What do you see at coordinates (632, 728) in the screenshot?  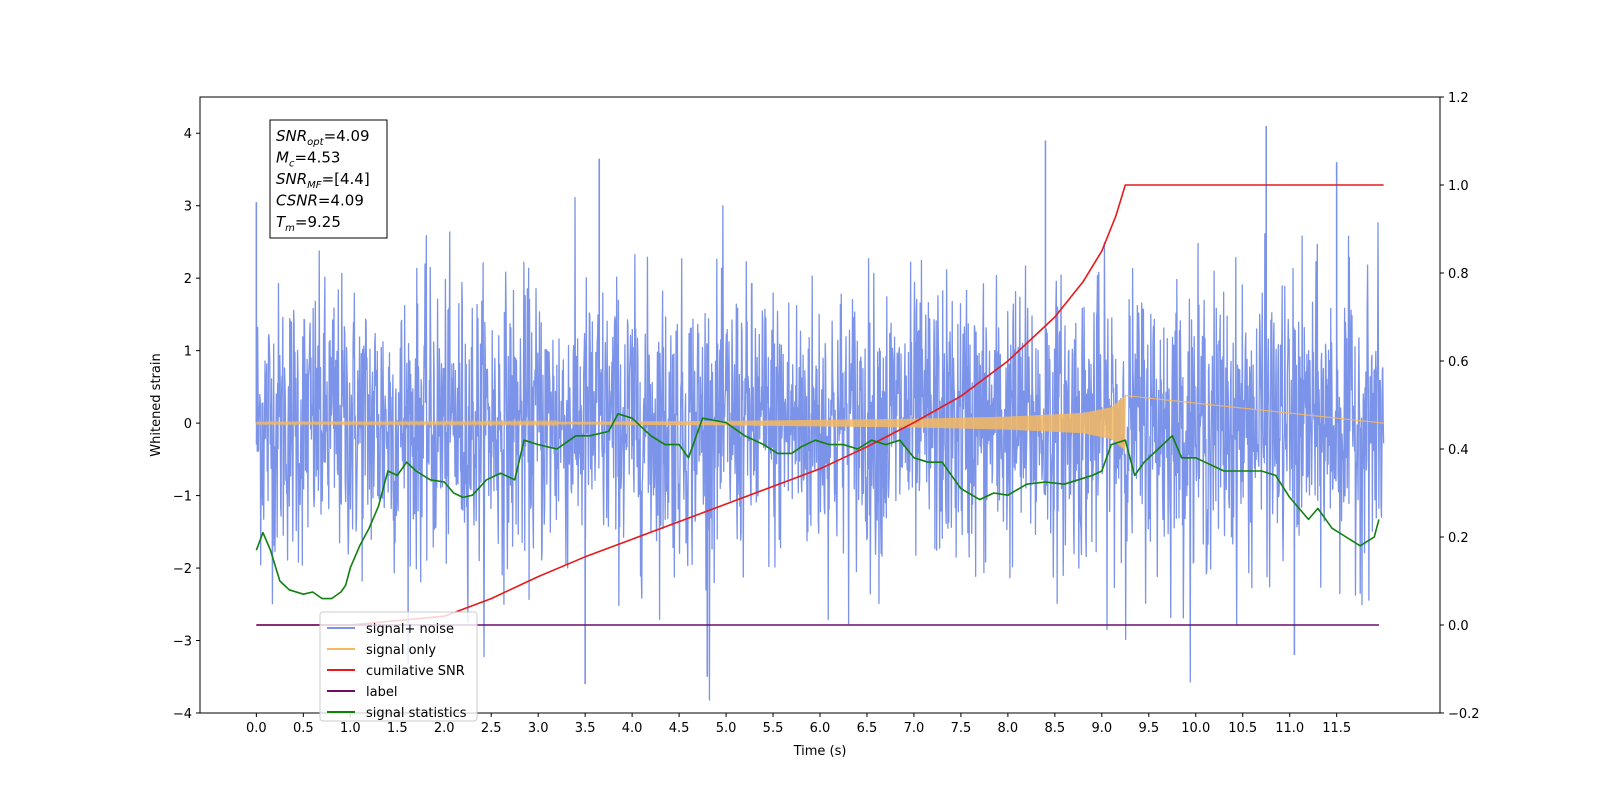 I see `x-tick-label-8: 4.0` at bounding box center [632, 728].